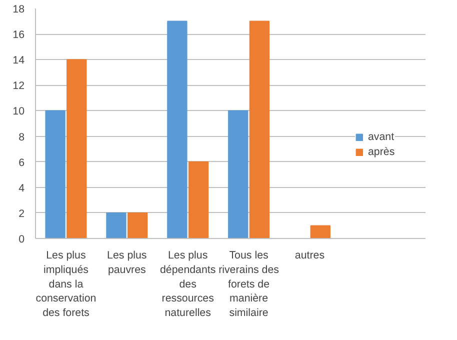 The height and width of the screenshot is (340, 457). I want to click on y-tick-label: 16, so click(18, 35).